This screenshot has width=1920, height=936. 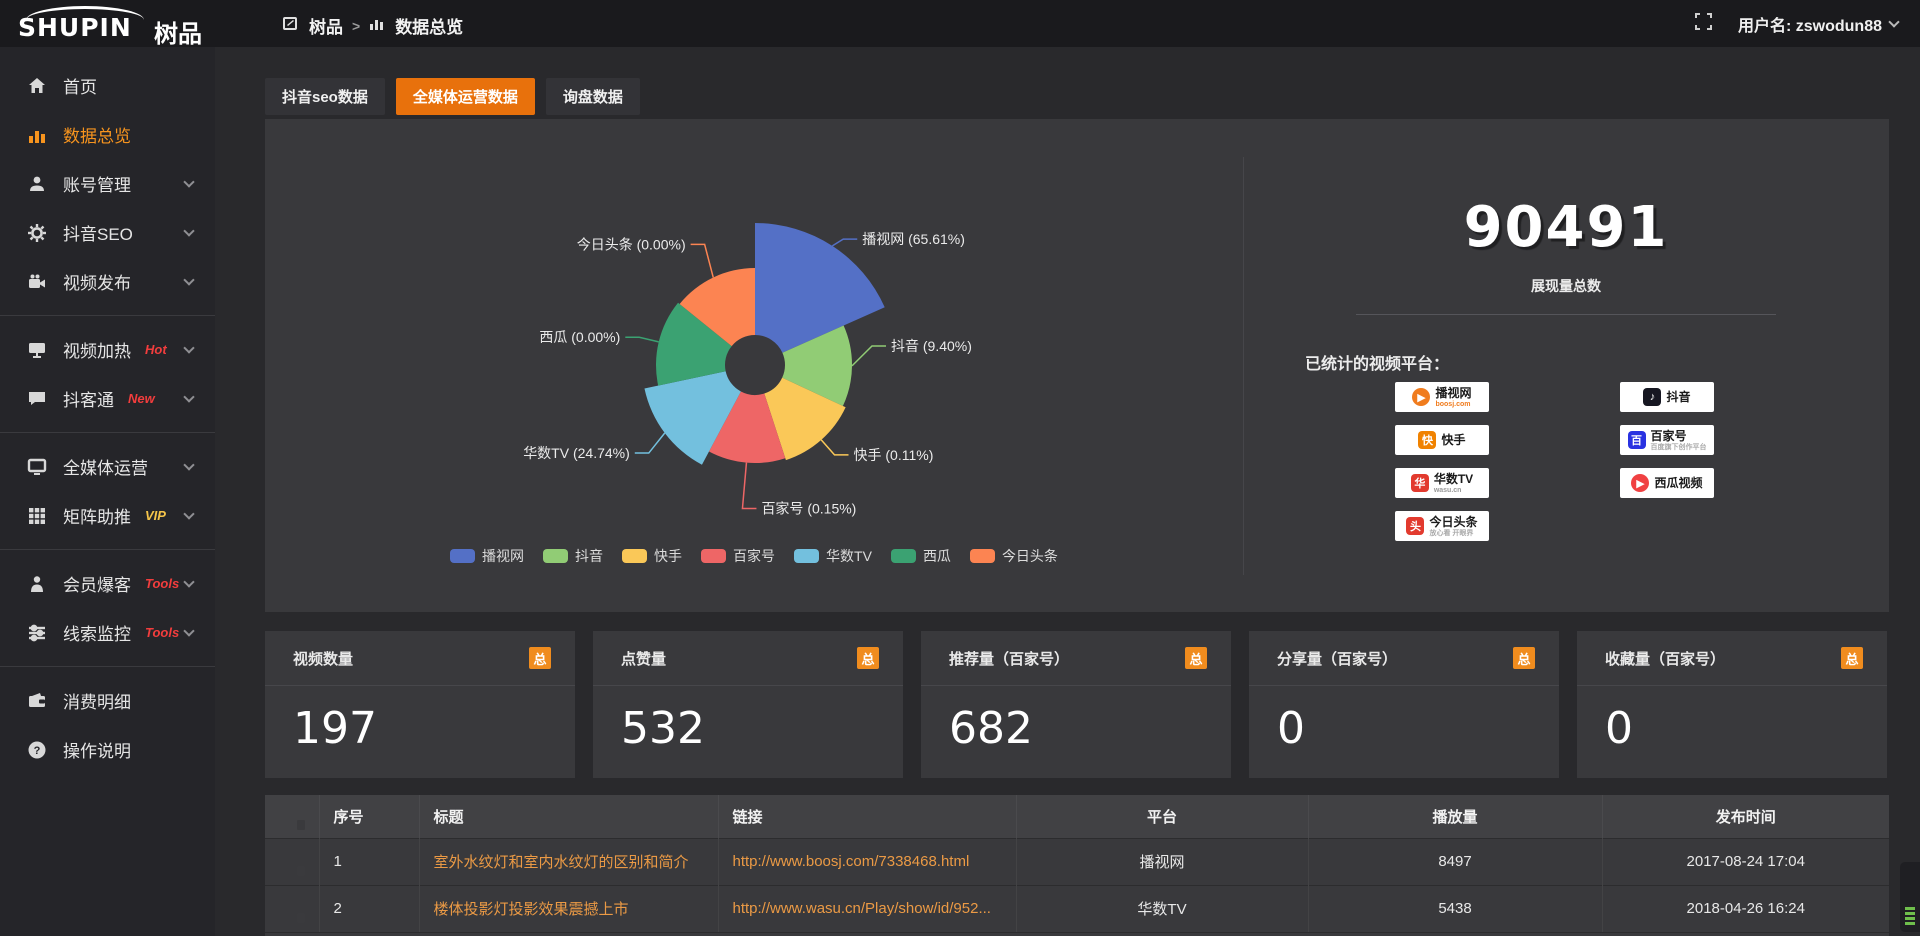 I want to click on total-impressions-value: 90491, so click(x=1566, y=227).